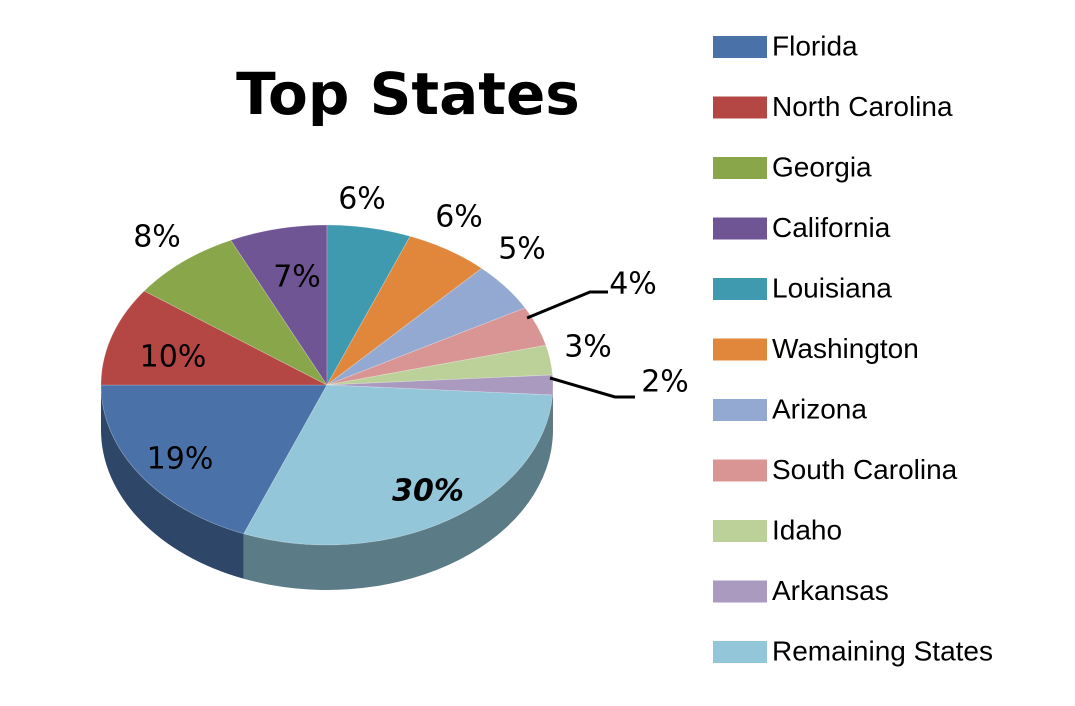 This screenshot has width=1075, height=706. What do you see at coordinates (830, 590) in the screenshot?
I see `legend-label: Arkansas` at bounding box center [830, 590].